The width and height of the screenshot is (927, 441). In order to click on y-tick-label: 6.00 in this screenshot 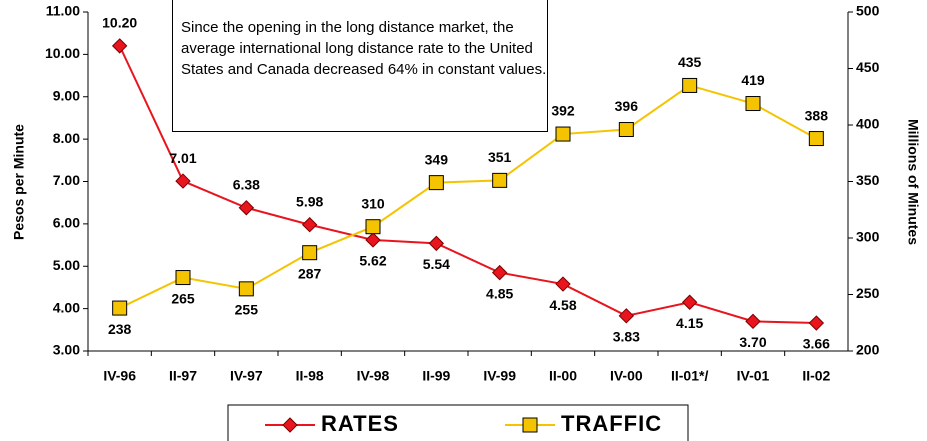, I will do `click(66, 223)`.